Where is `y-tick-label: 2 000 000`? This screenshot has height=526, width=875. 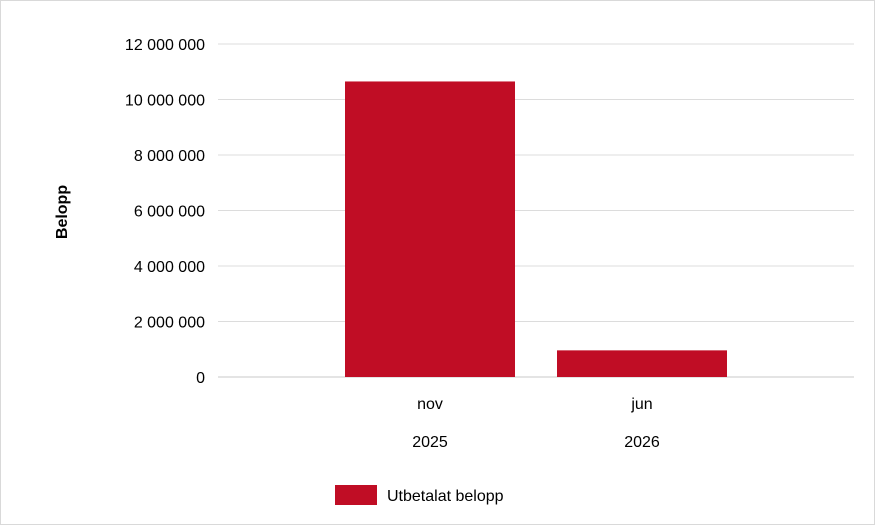 y-tick-label: 2 000 000 is located at coordinates (169, 323).